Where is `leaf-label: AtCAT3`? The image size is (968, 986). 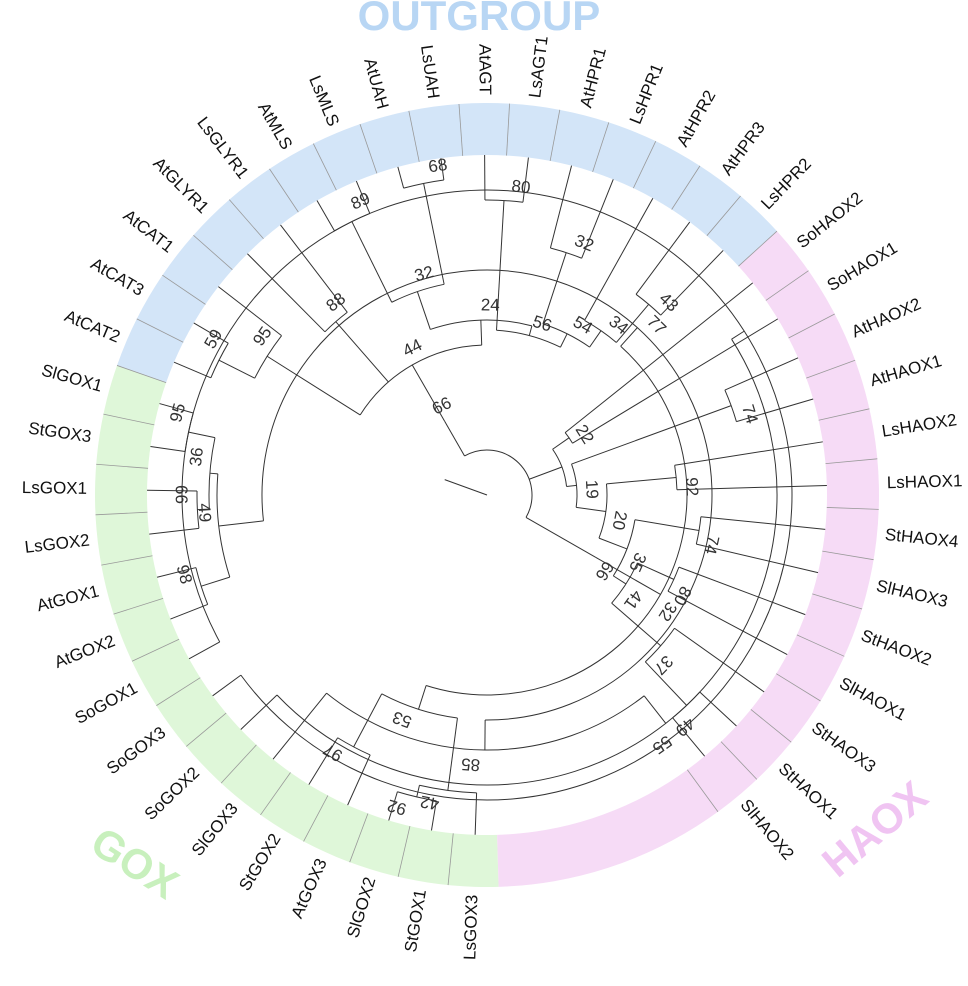 leaf-label: AtCAT3 is located at coordinates (117, 277).